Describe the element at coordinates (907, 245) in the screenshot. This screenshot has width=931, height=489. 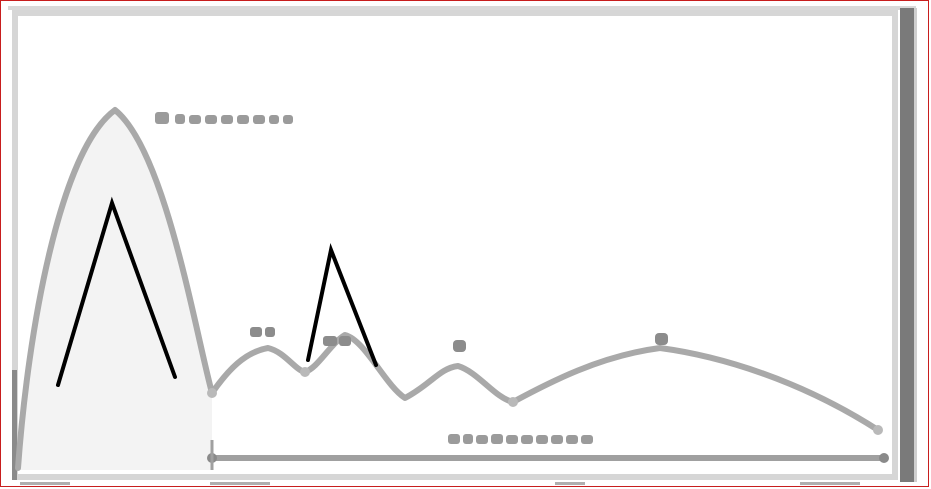
I see `frame-right-shadow` at that location.